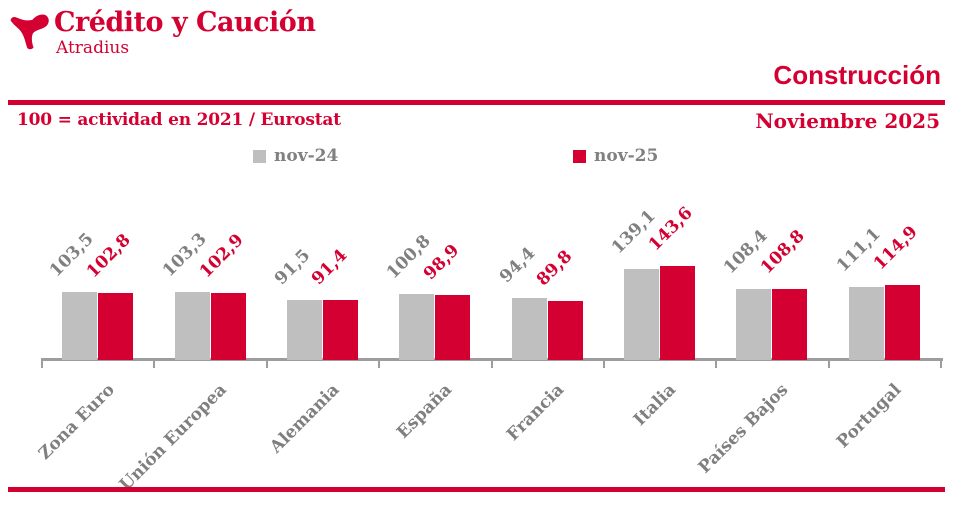 The width and height of the screenshot is (954, 511). What do you see at coordinates (179, 120) in the screenshot?
I see `index-base-note: 100 = actividad en 2021 / Eurostat` at bounding box center [179, 120].